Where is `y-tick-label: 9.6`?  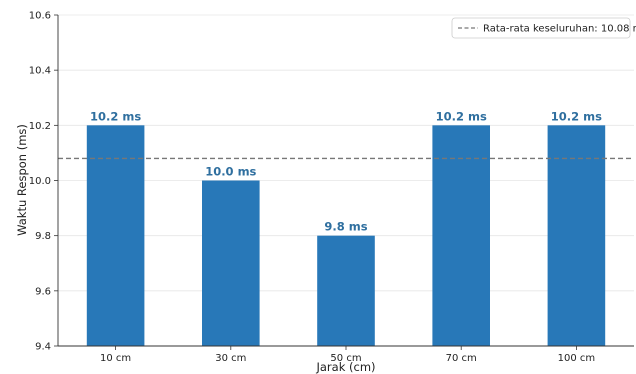 y-tick-label: 9.6 is located at coordinates (43, 291).